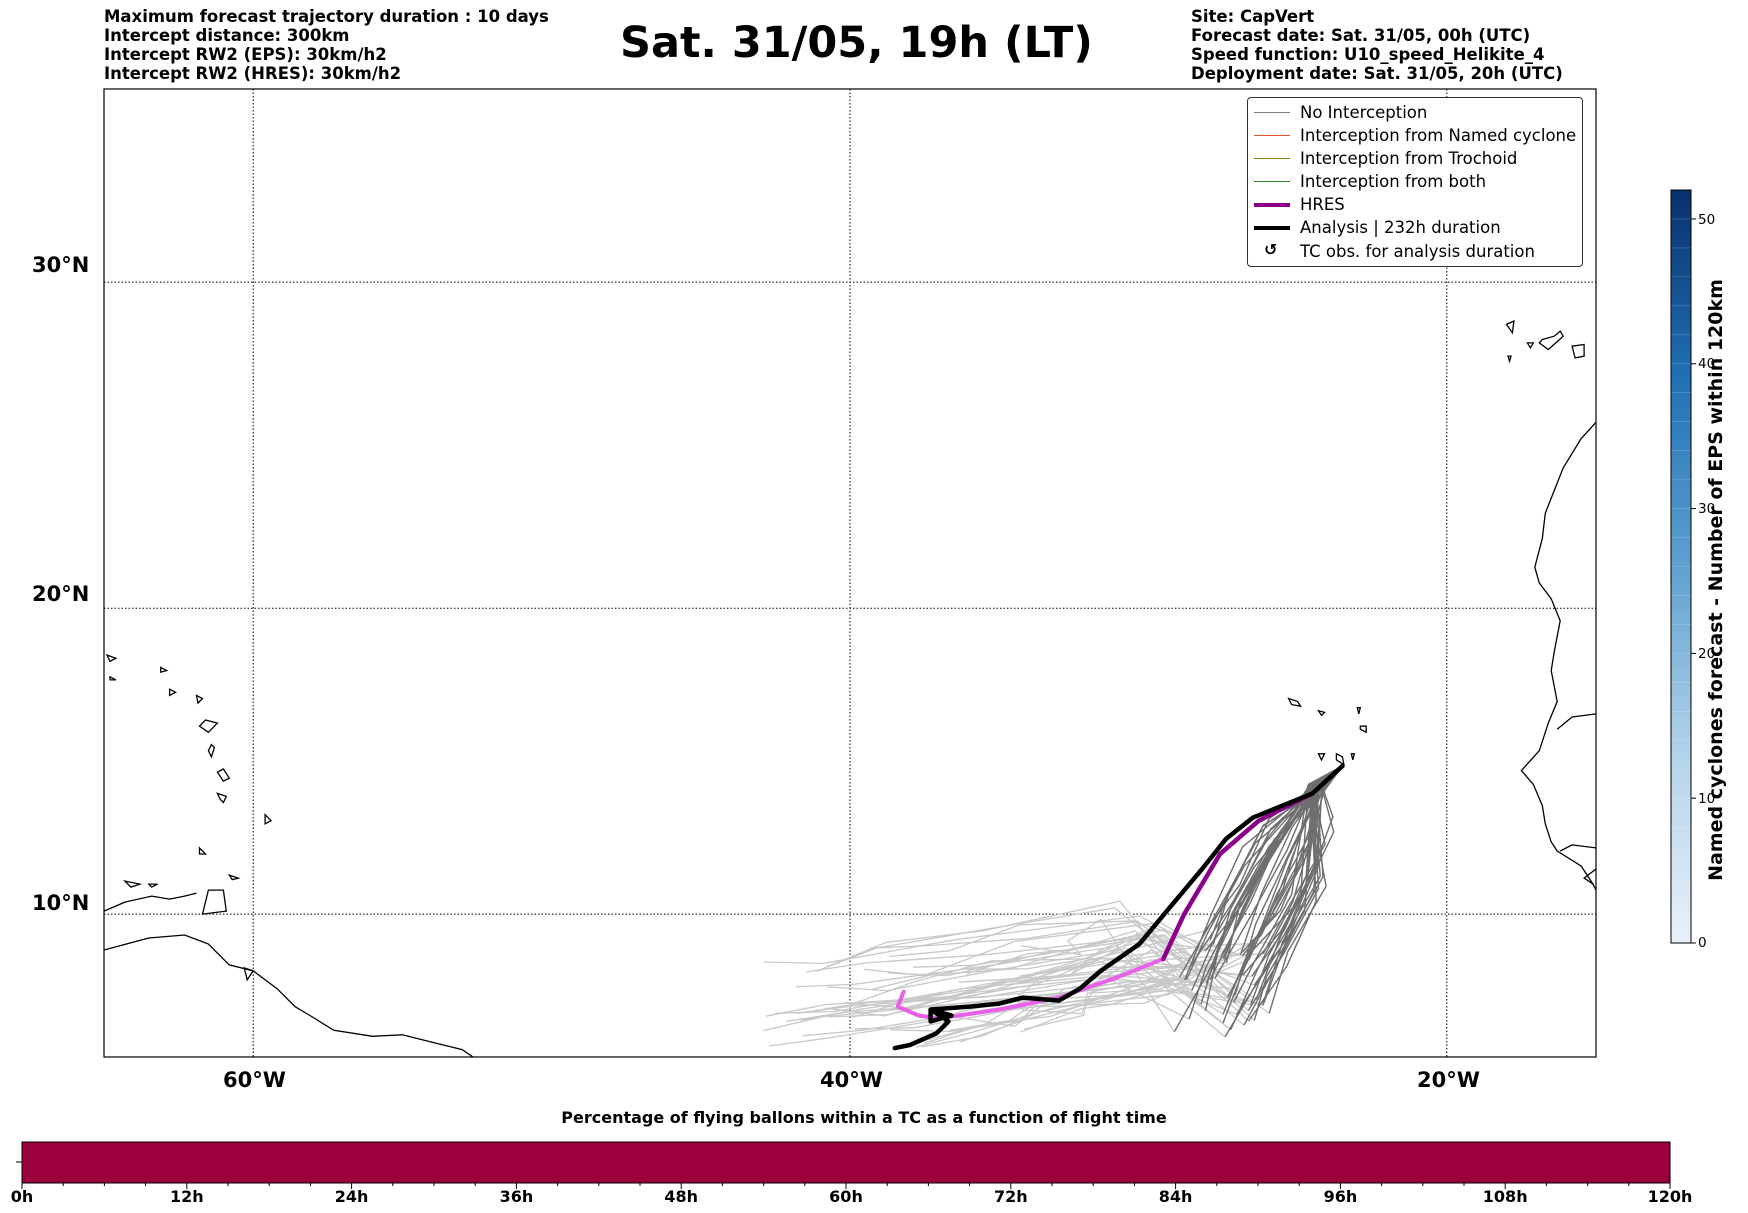 The image size is (1748, 1213). What do you see at coordinates (1707, 509) in the screenshot?
I see `colorbar-tick-30: 30` at bounding box center [1707, 509].